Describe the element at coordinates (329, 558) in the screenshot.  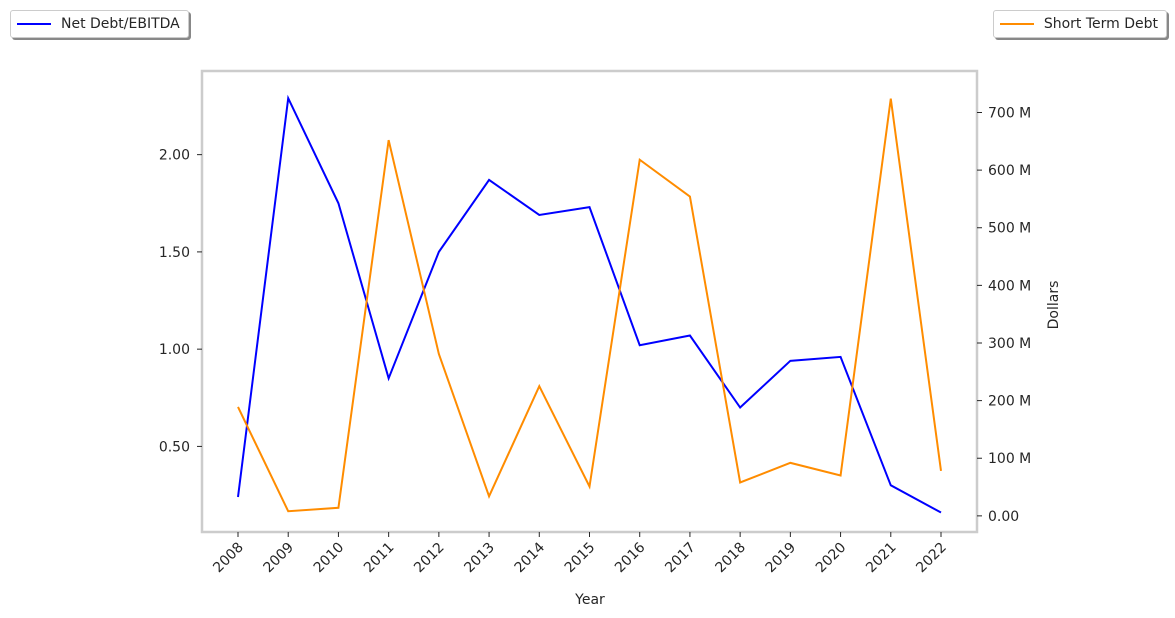
I see `x-tick-label: 2010` at that location.